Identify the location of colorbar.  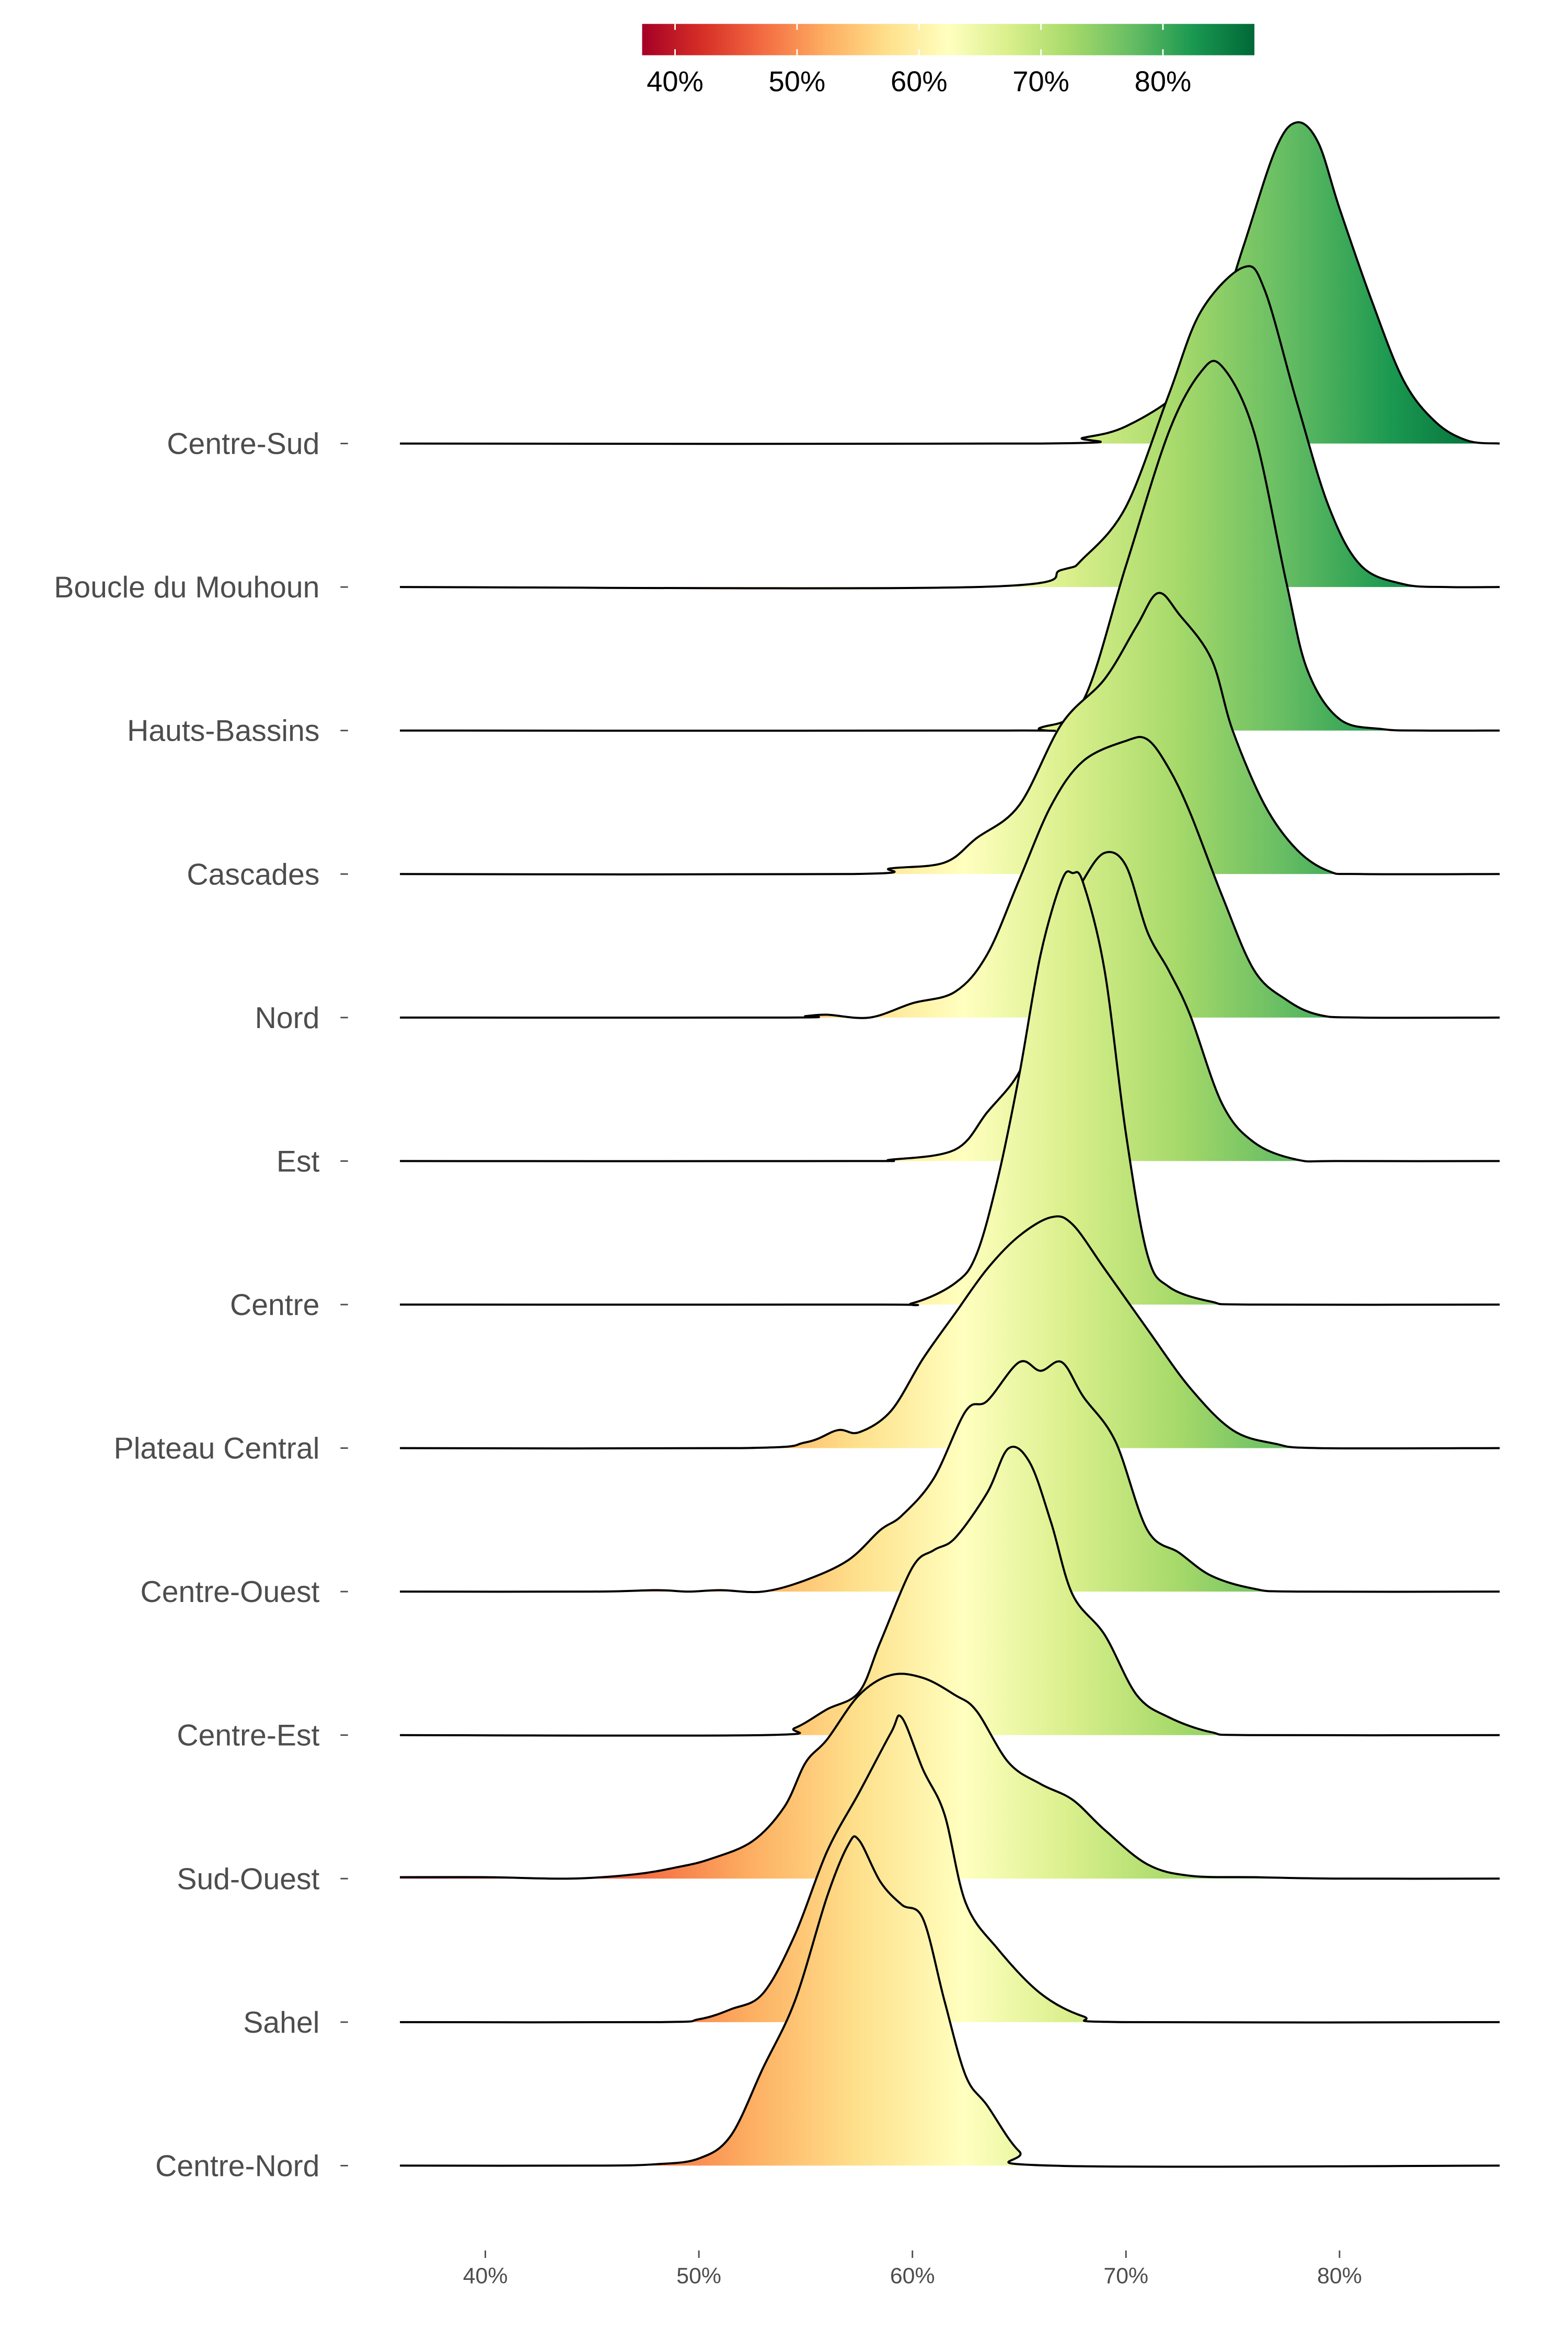
(948, 39).